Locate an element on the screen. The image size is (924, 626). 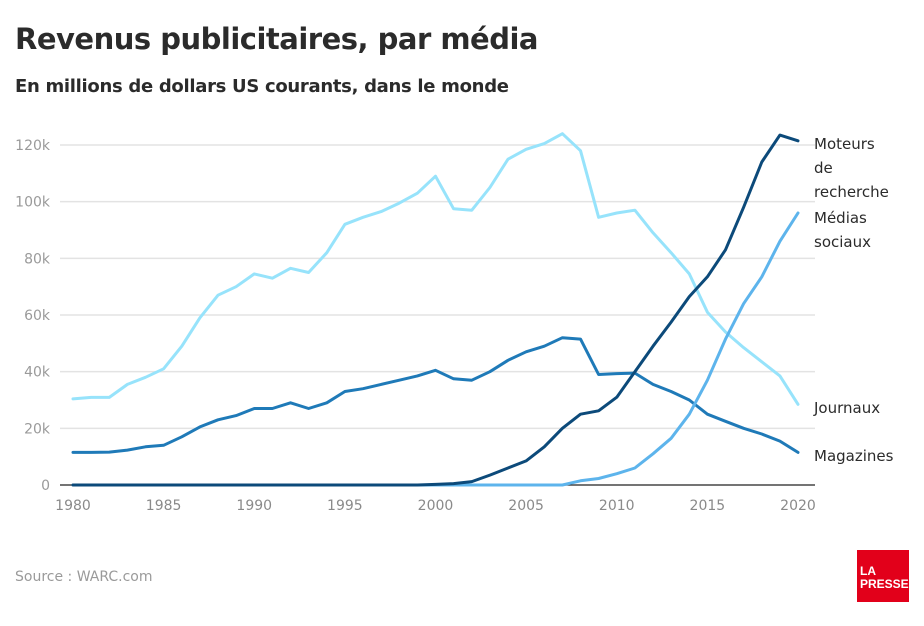
y-tick-label: 60k is located at coordinates (37, 316).